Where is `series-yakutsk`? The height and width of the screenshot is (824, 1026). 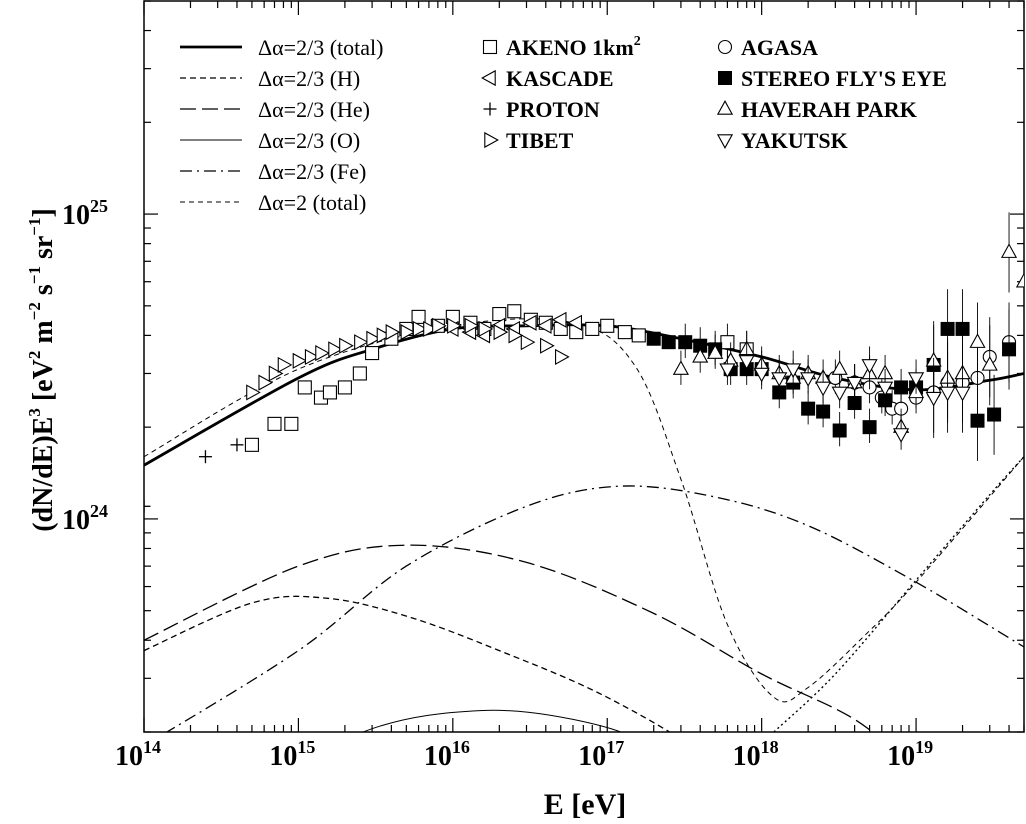
series-yakutsk is located at coordinates (845, 396).